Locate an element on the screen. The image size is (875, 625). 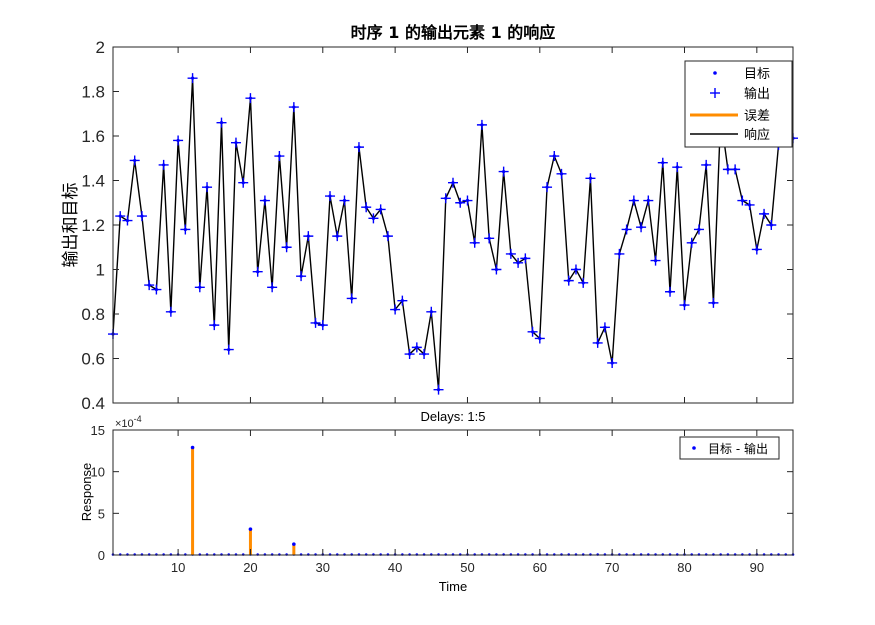
error-legend: 目标 - 输出 is located at coordinates (729, 448).